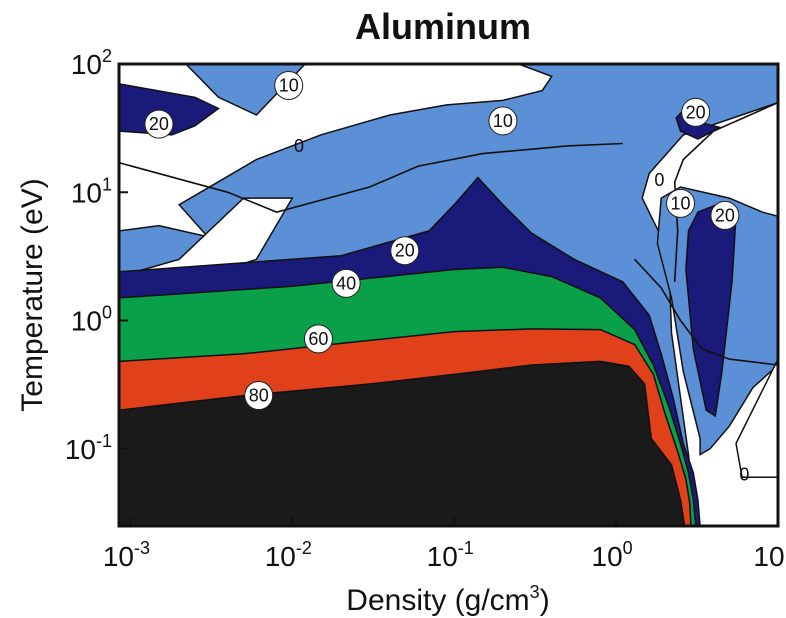 The width and height of the screenshot is (786, 618). Describe the element at coordinates (769, 555) in the screenshot. I see `x-tick-label: 10¹` at that location.